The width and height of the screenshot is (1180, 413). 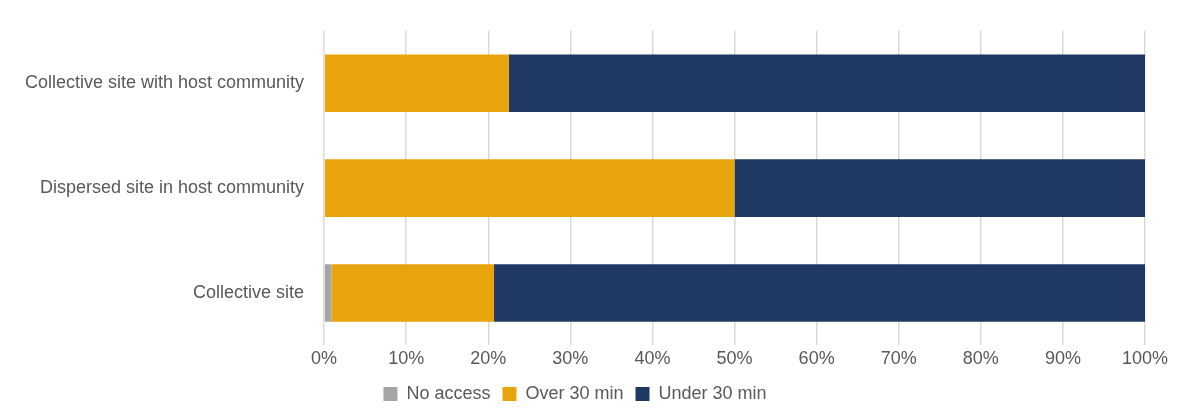 I want to click on y-tick-label: Collective site with host community, so click(x=164, y=82).